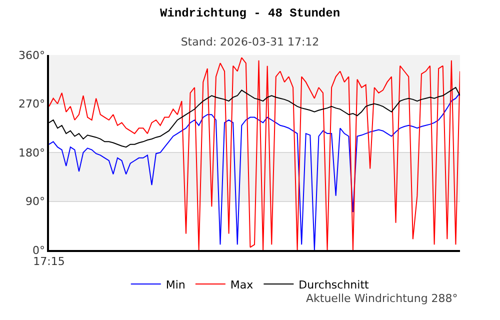  Describe the element at coordinates (49, 261) in the screenshot. I see `x-tick-label: 17:15` at that location.